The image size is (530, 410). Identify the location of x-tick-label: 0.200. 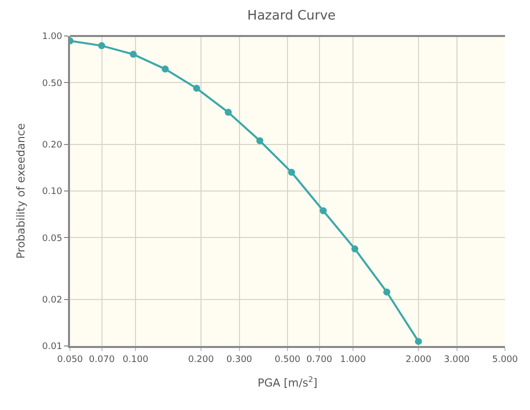
(201, 359).